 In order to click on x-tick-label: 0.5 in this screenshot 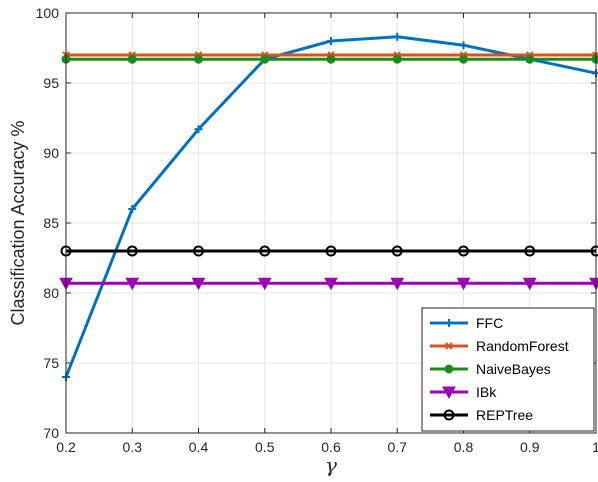, I will do `click(265, 447)`.